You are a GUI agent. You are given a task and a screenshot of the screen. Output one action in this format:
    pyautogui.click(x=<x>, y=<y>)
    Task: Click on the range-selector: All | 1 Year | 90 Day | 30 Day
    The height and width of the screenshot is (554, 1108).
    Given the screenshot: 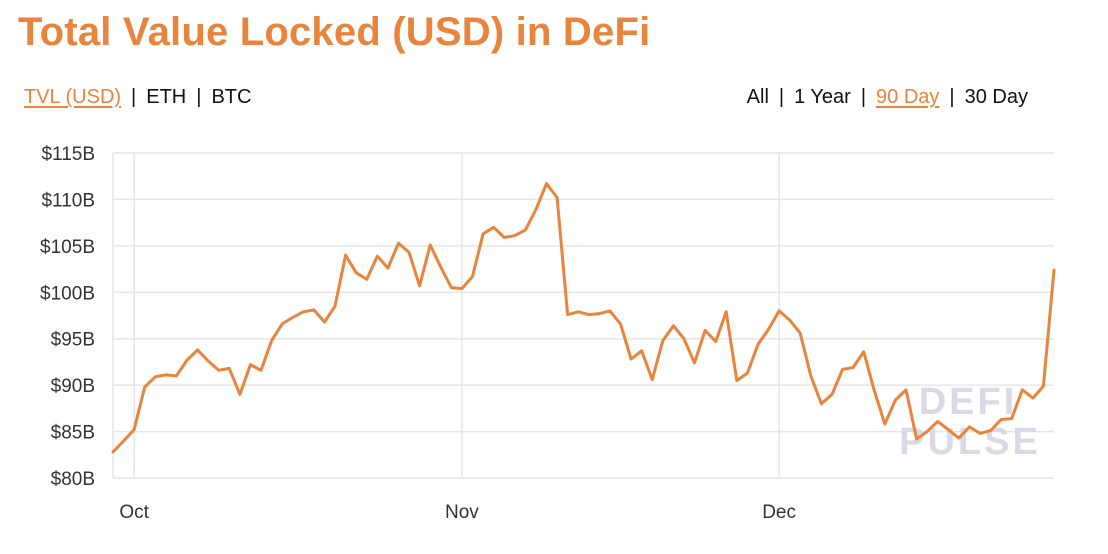 What is the action you would take?
    pyautogui.click(x=887, y=97)
    